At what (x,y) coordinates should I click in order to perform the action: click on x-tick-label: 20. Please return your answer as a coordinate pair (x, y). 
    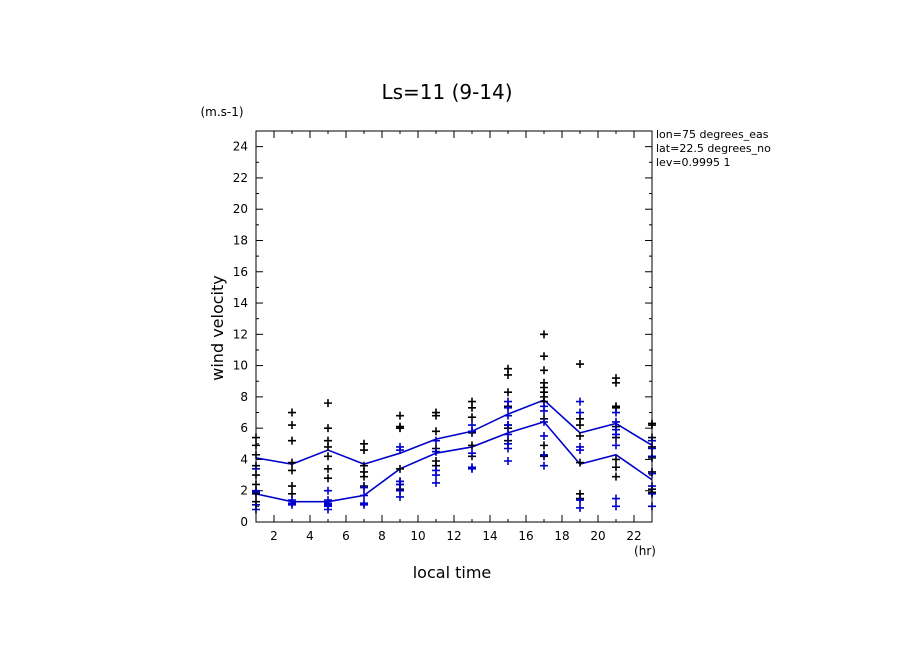
    Looking at the image, I should click on (597, 536).